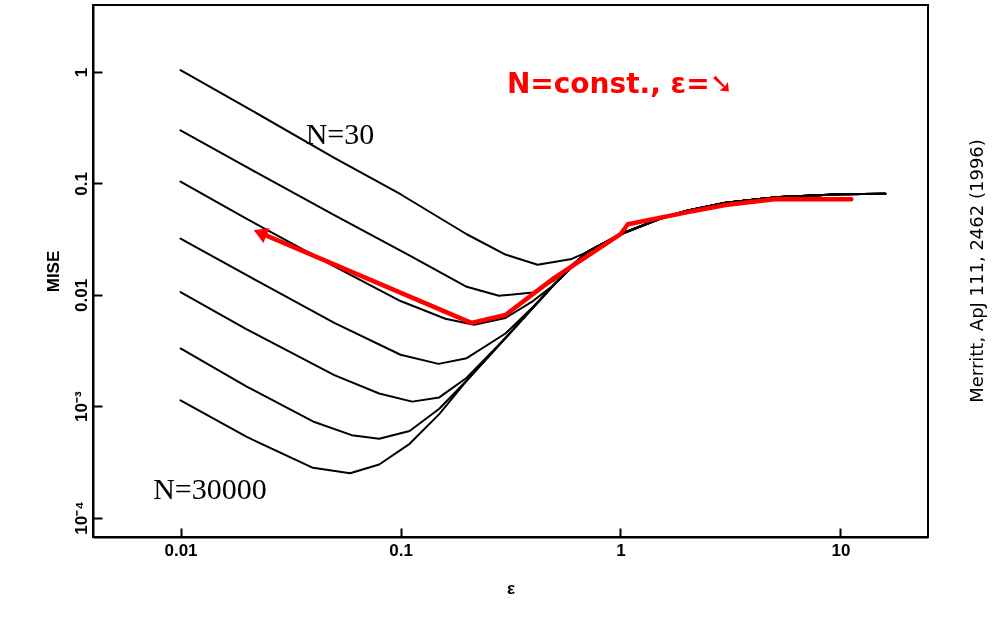 Image resolution: width=1002 pixels, height=625 pixels. I want to click on y-tick-label: 10⁻⁴, so click(81, 518).